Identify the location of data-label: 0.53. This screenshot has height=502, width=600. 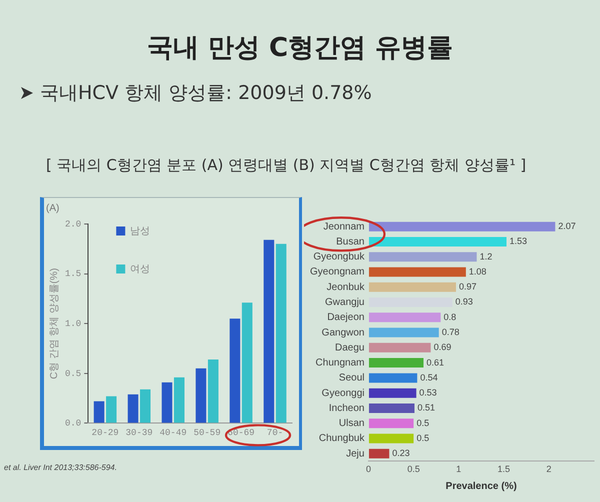
(428, 393).